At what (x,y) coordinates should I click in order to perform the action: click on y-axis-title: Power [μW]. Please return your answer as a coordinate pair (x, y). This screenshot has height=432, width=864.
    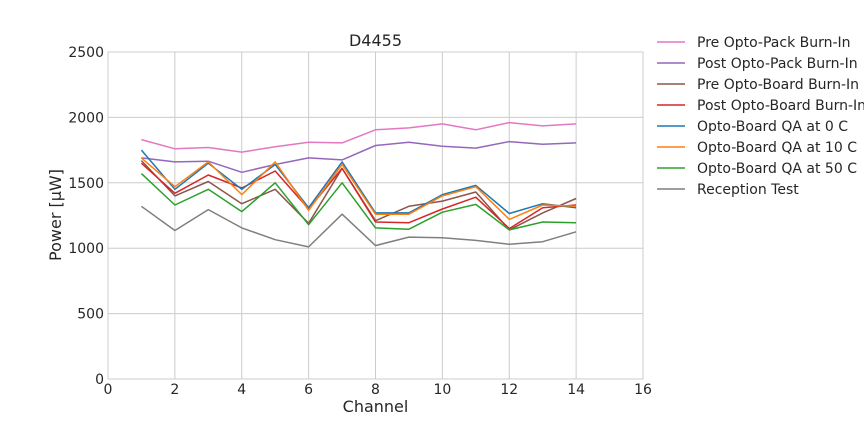
    Looking at the image, I should click on (55, 215).